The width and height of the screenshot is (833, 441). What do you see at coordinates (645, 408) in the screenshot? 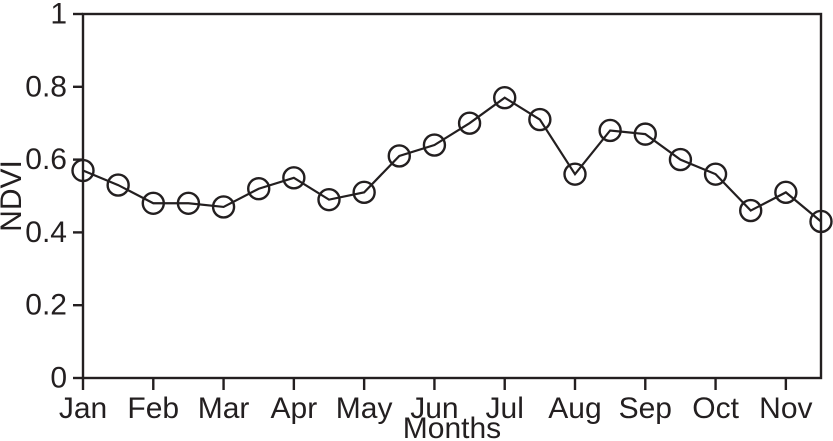
I see `x-tick-label: Sep` at bounding box center [645, 408].